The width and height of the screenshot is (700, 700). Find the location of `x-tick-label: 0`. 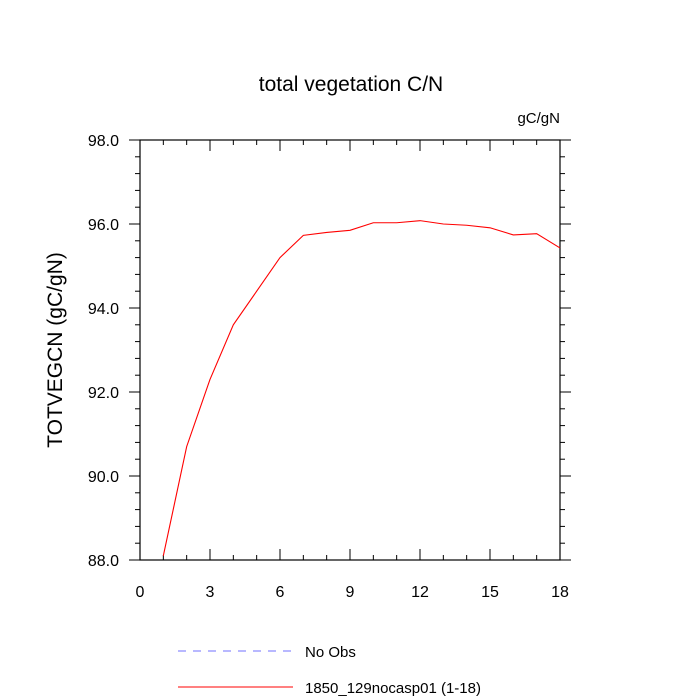

x-tick-label: 0 is located at coordinates (140, 592).